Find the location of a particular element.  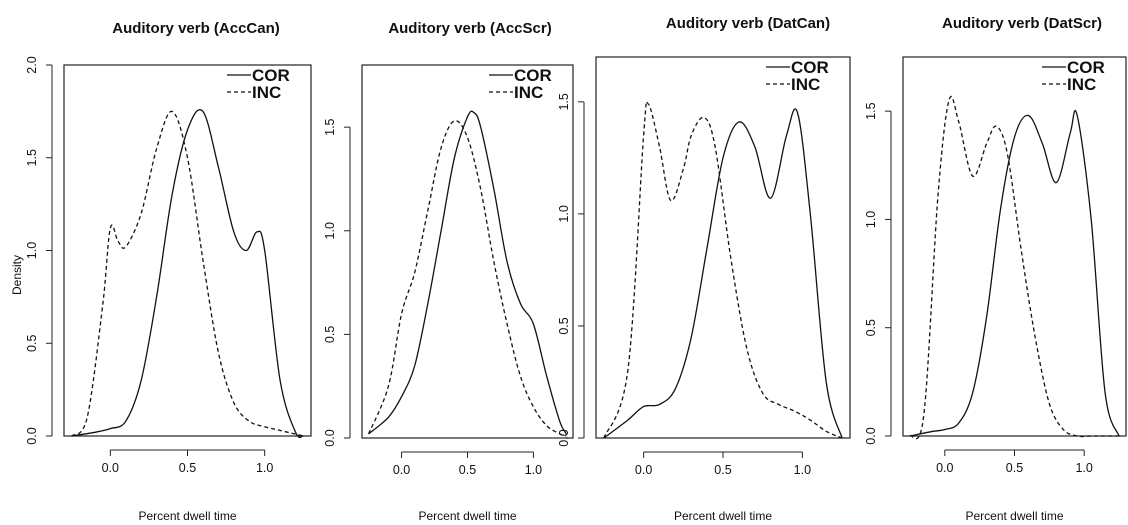

chart-title: Auditory verb (DatCan) is located at coordinates (748, 23).